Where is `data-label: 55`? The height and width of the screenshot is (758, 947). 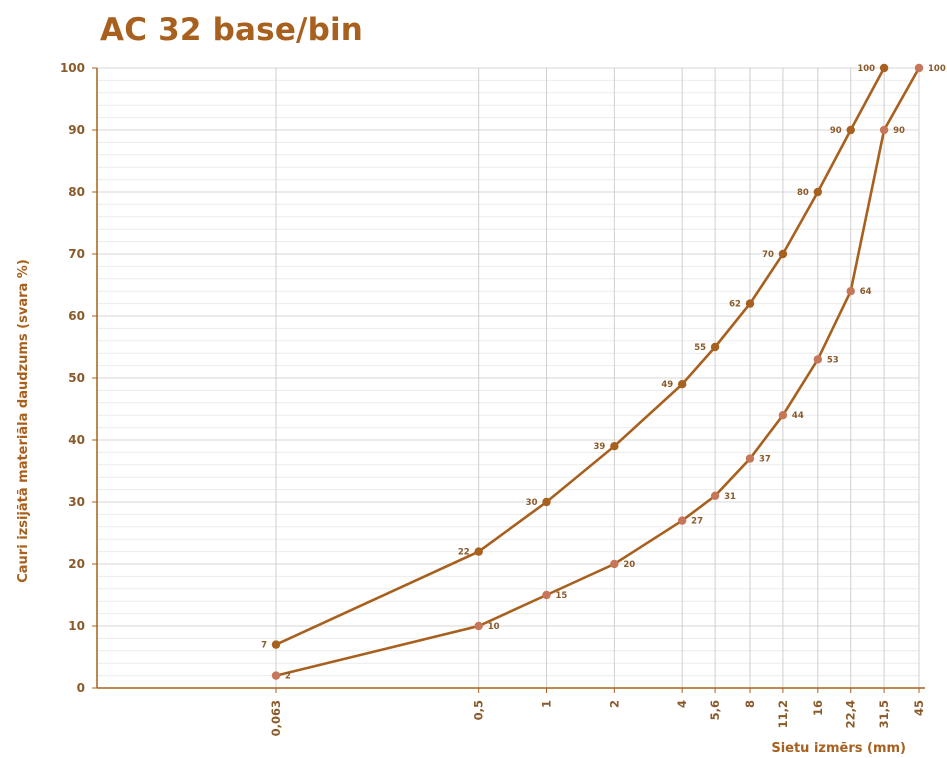 data-label: 55 is located at coordinates (700, 348).